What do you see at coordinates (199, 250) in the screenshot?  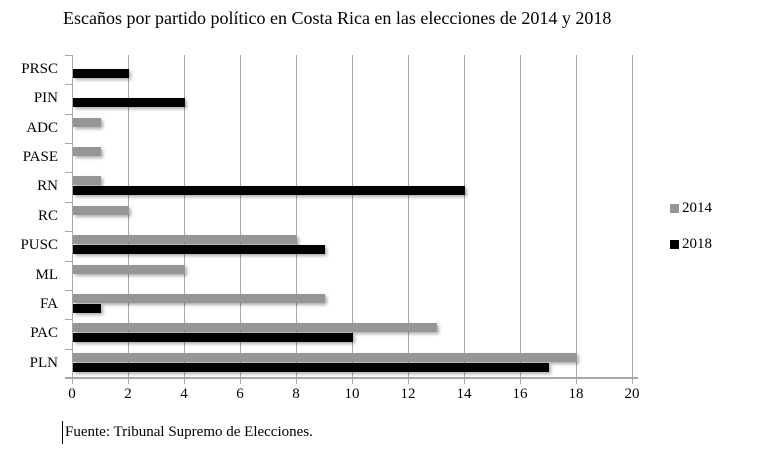 I see `bar-2018-pusc` at bounding box center [199, 250].